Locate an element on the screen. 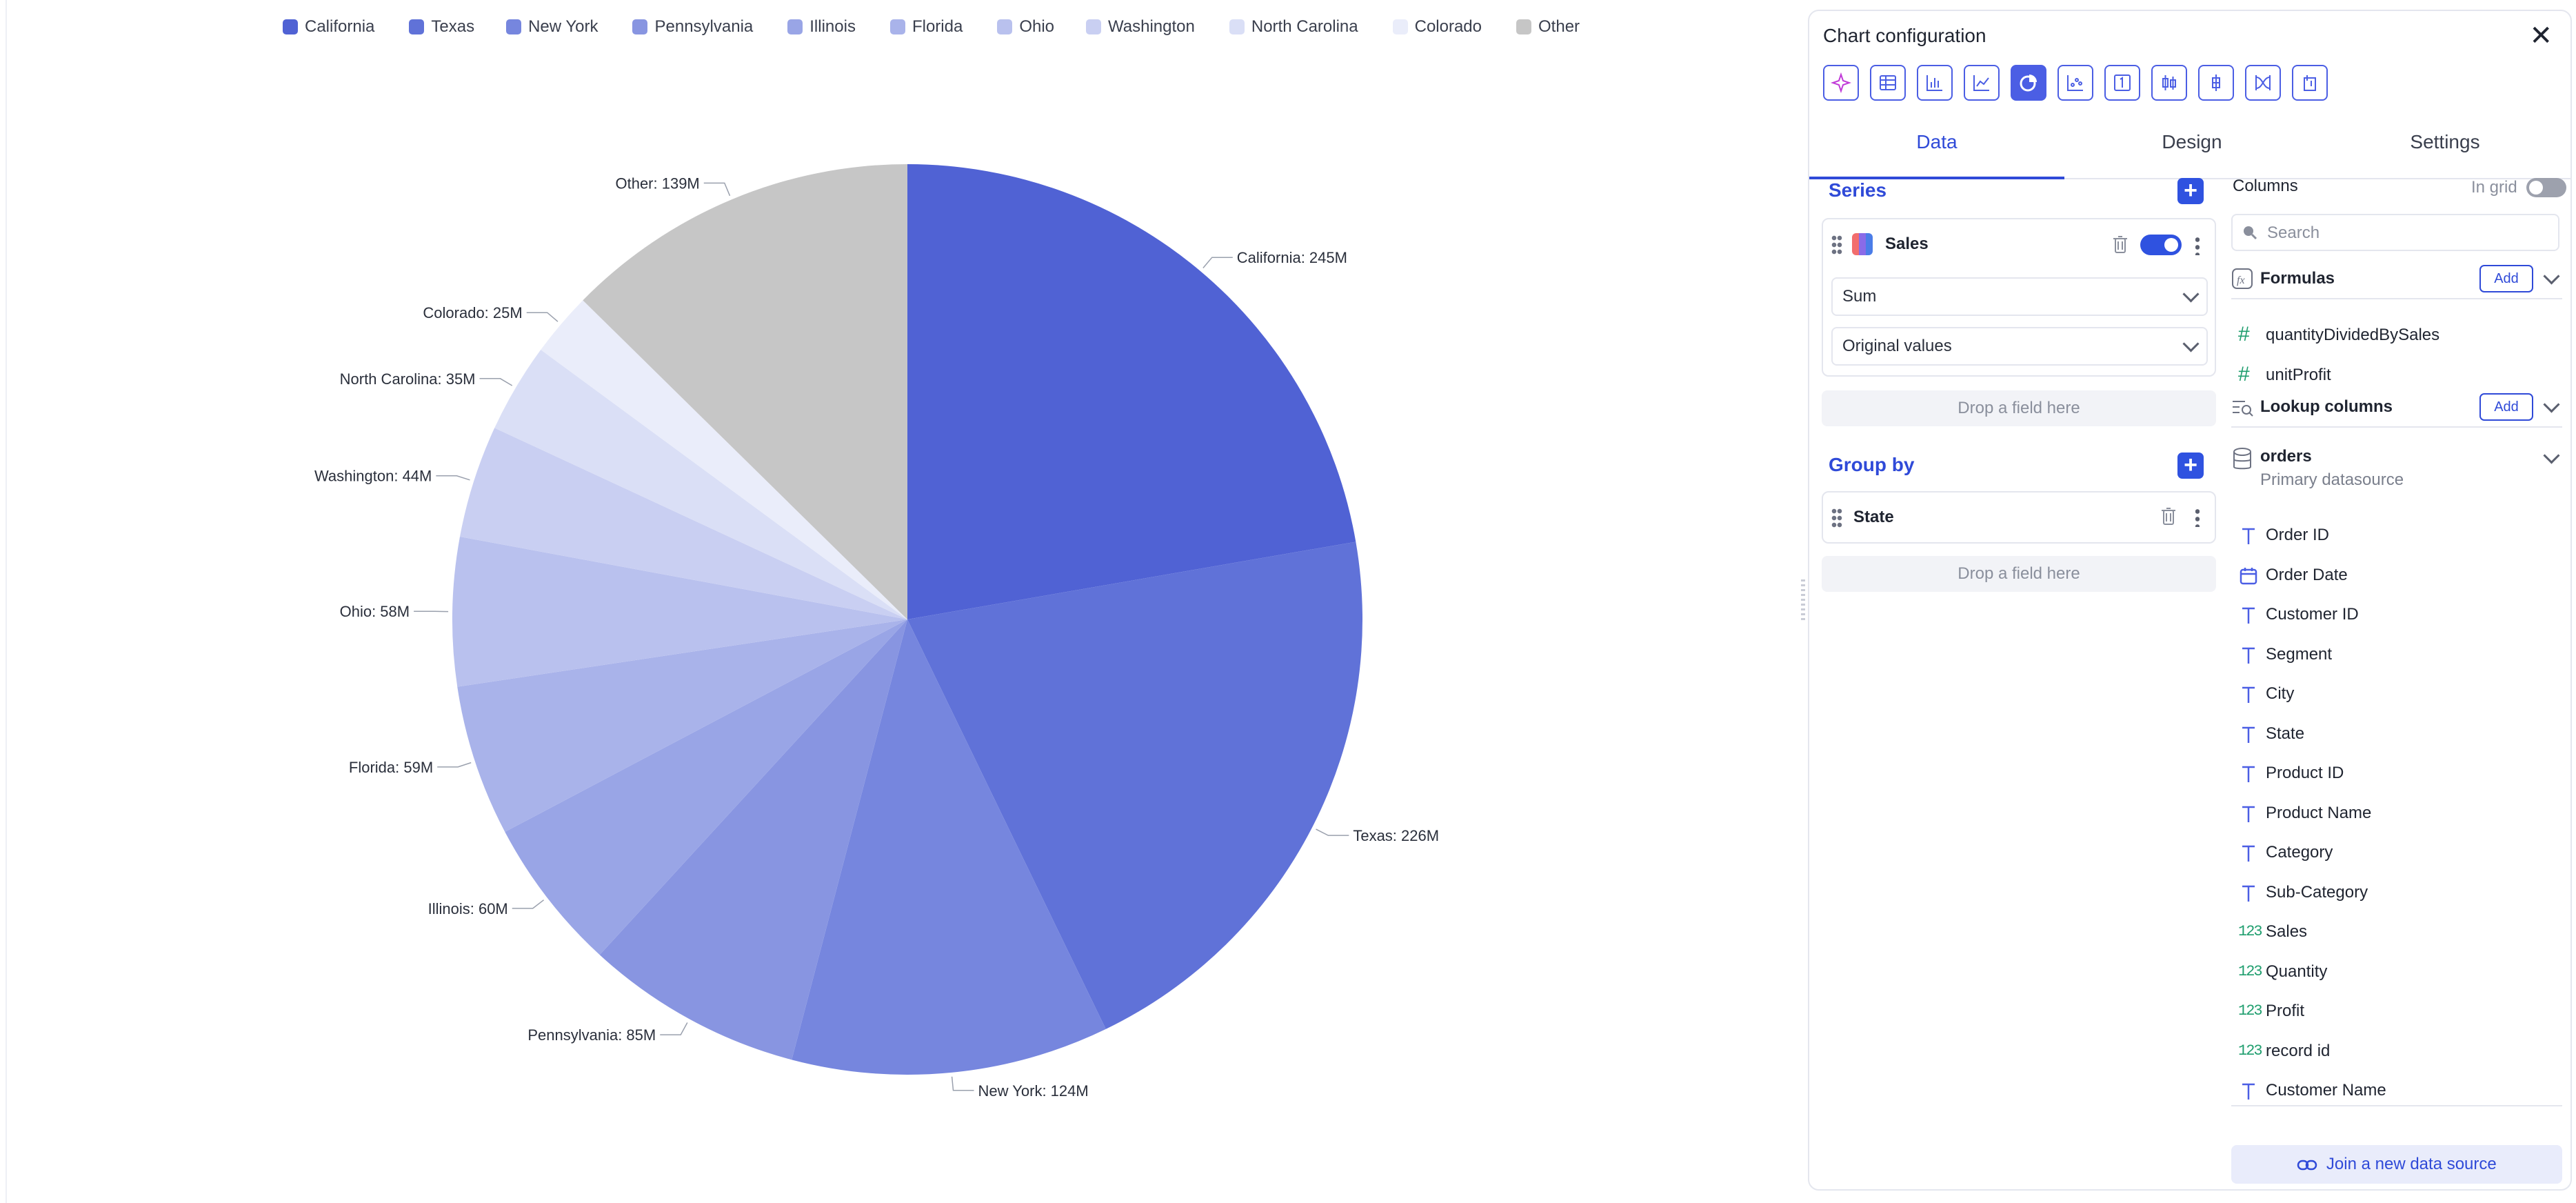 The image size is (2576, 1203). left-divider is located at coordinates (6, 601).